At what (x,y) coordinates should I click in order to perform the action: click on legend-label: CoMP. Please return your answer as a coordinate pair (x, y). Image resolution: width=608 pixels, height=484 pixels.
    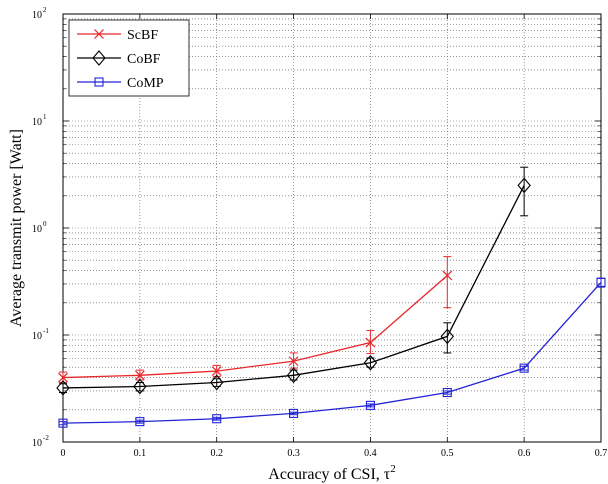
    Looking at the image, I should click on (145, 83).